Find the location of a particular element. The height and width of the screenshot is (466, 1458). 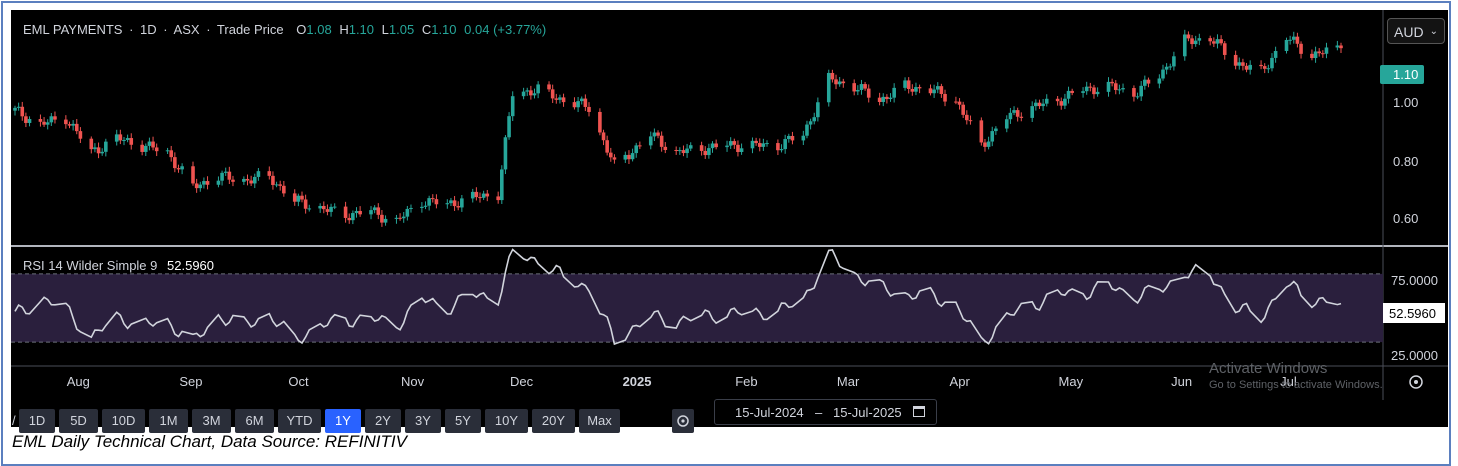

range-button-10d: 10D is located at coordinates (123, 421).